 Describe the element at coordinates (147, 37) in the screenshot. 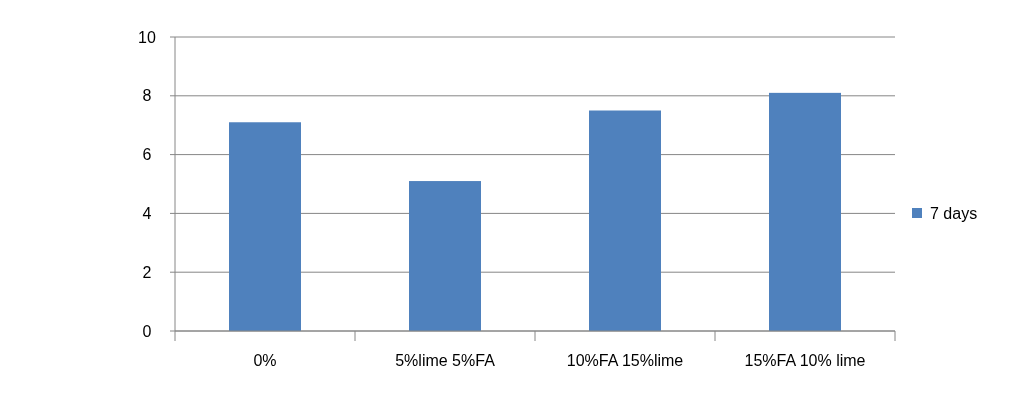

I see `y-tick-label: 10` at that location.